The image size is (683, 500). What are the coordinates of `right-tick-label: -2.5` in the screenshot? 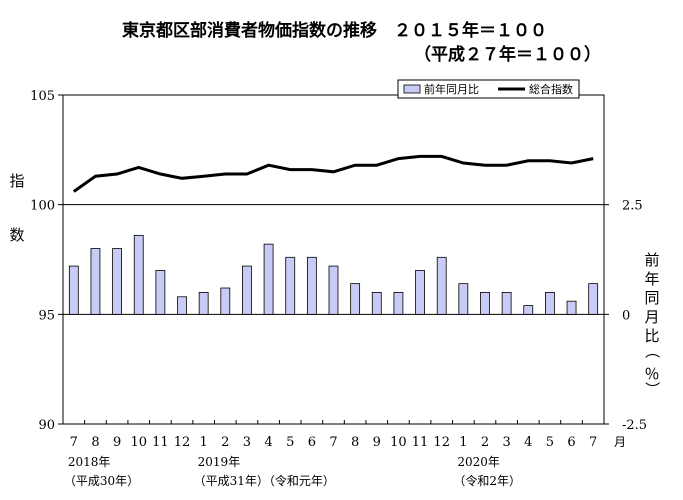 It's located at (634, 425).